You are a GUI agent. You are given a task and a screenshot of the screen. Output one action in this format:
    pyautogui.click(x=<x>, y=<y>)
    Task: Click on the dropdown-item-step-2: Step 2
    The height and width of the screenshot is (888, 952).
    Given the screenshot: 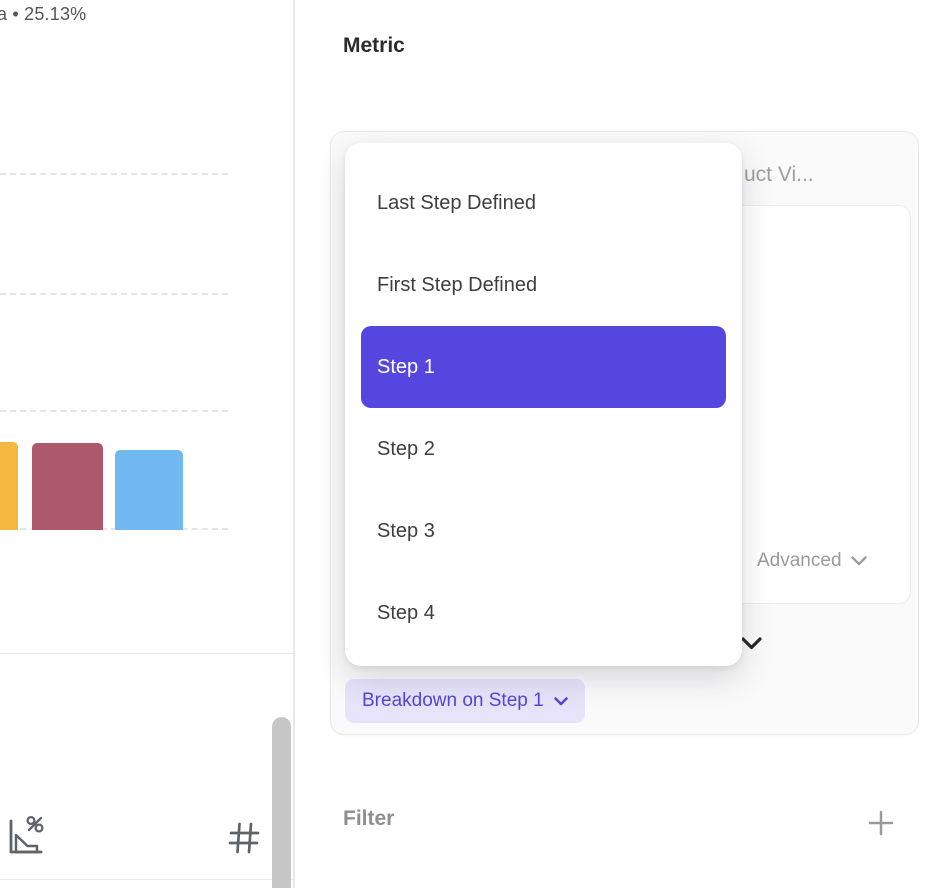 What is the action you would take?
    pyautogui.click(x=406, y=448)
    